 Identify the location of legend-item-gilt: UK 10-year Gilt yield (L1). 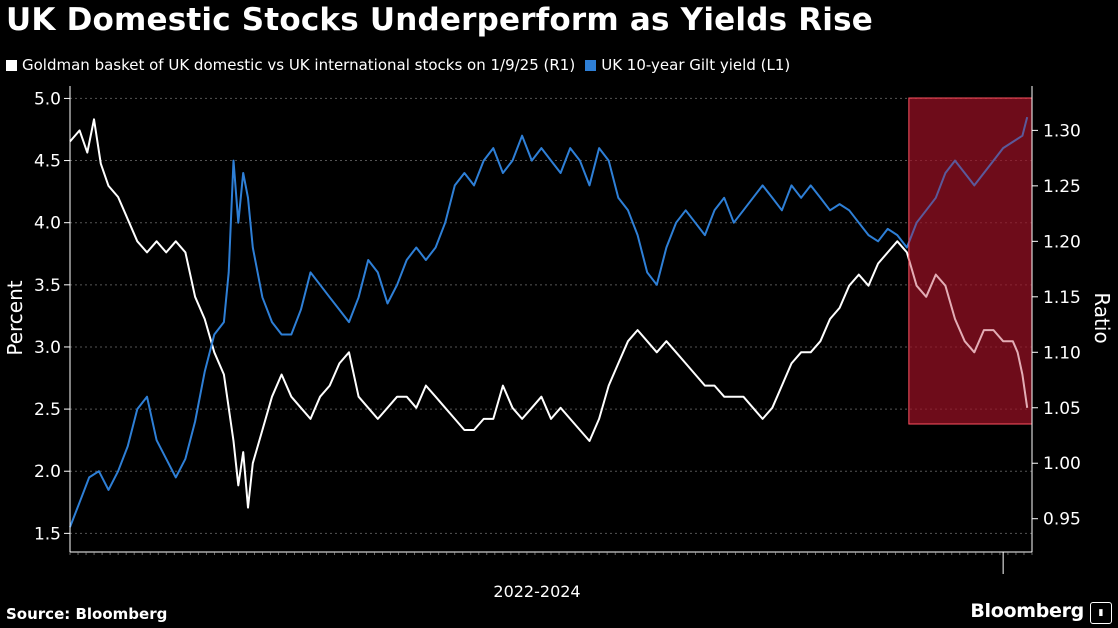
(687, 65).